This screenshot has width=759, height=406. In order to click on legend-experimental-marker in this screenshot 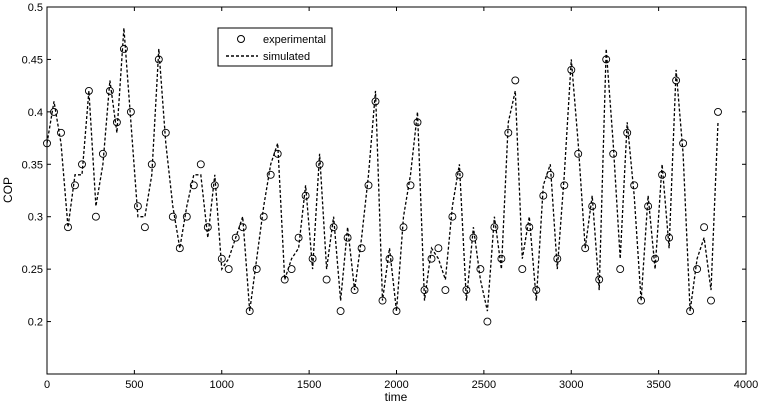, I will do `click(241, 39)`.